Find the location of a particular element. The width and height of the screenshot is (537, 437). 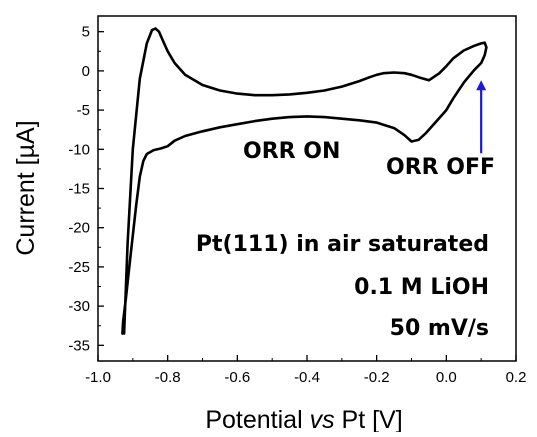

y-axis-title: Current [µA] is located at coordinates (26, 187).